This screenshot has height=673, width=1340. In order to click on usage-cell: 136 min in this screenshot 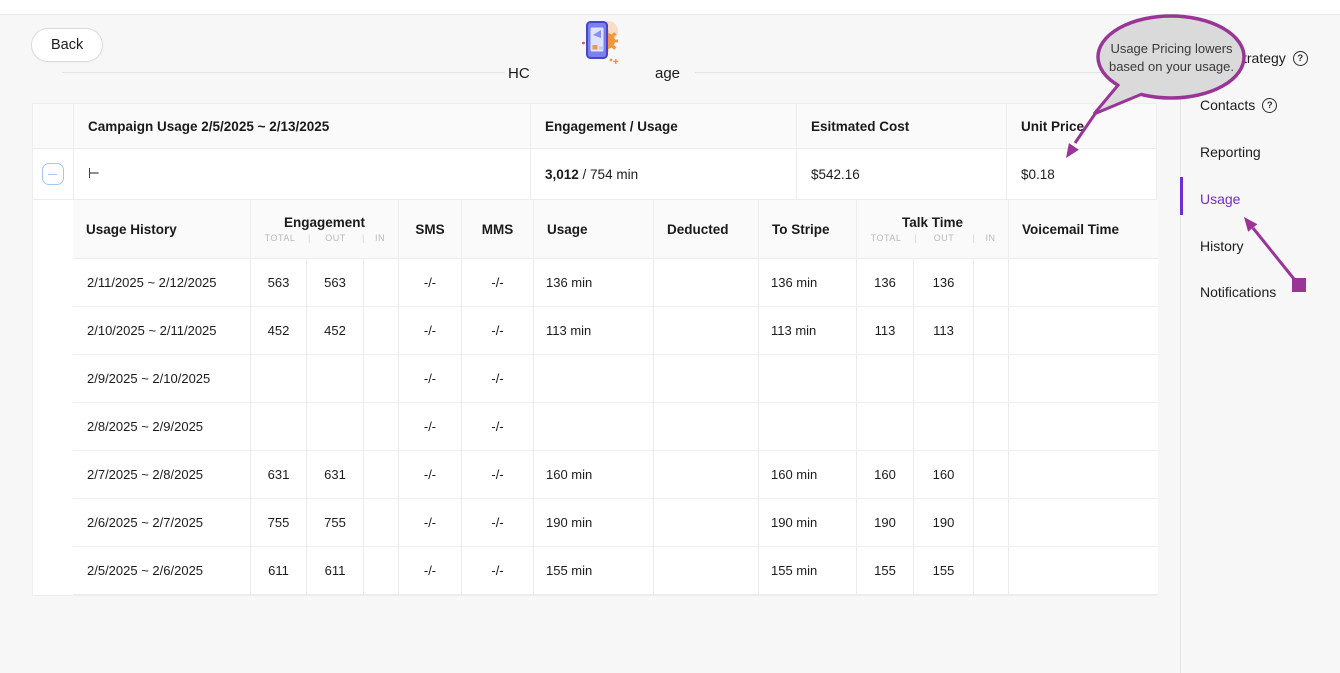, I will do `click(593, 282)`.